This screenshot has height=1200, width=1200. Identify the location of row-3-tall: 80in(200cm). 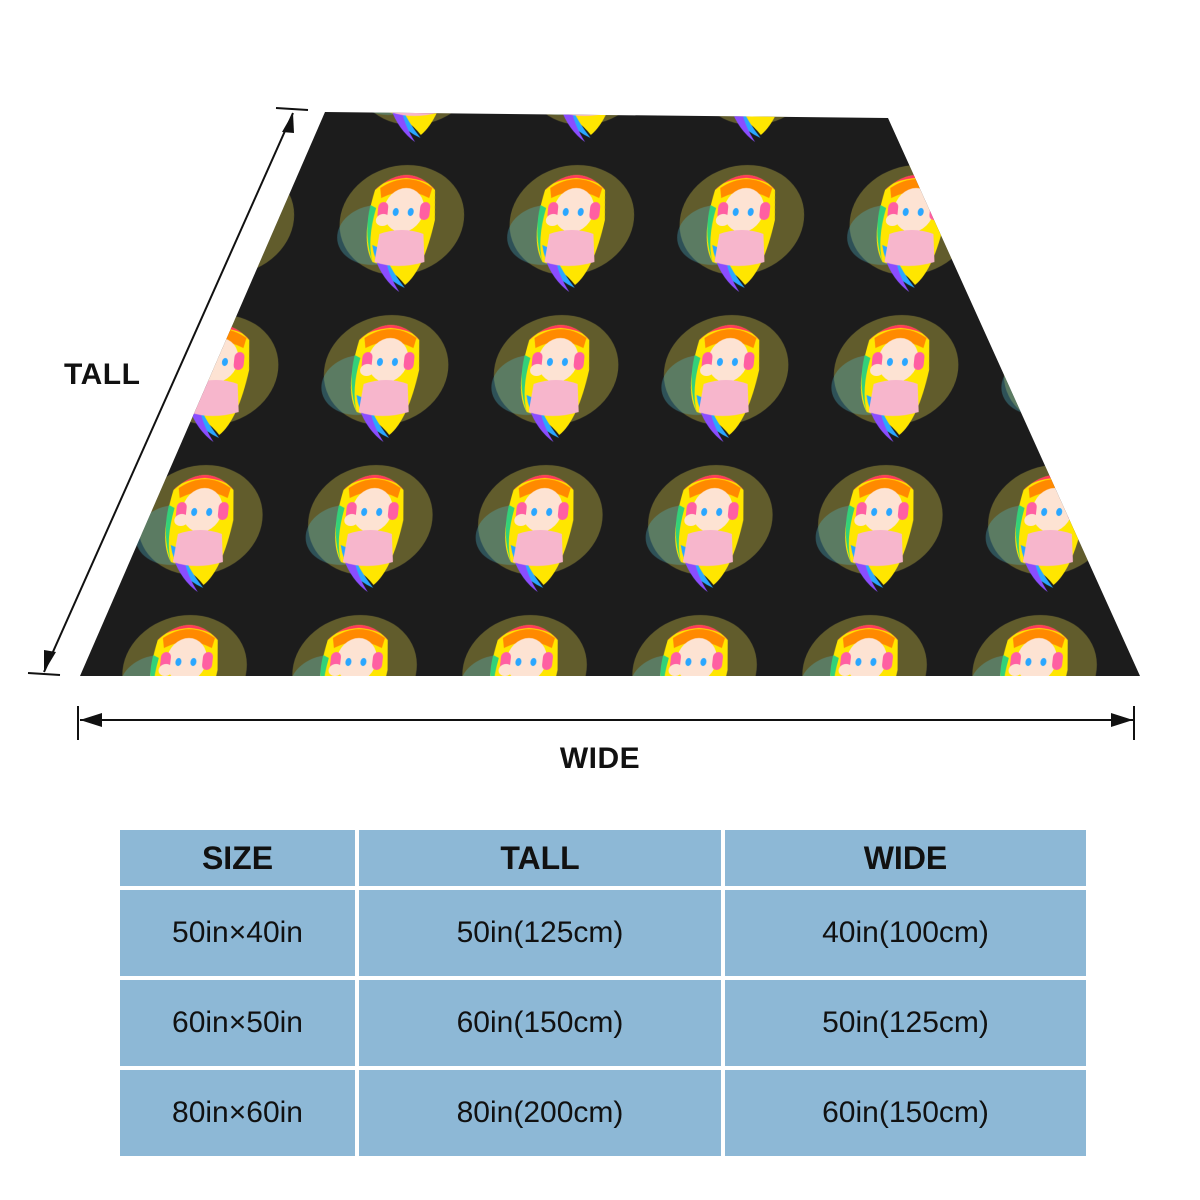
(540, 1113).